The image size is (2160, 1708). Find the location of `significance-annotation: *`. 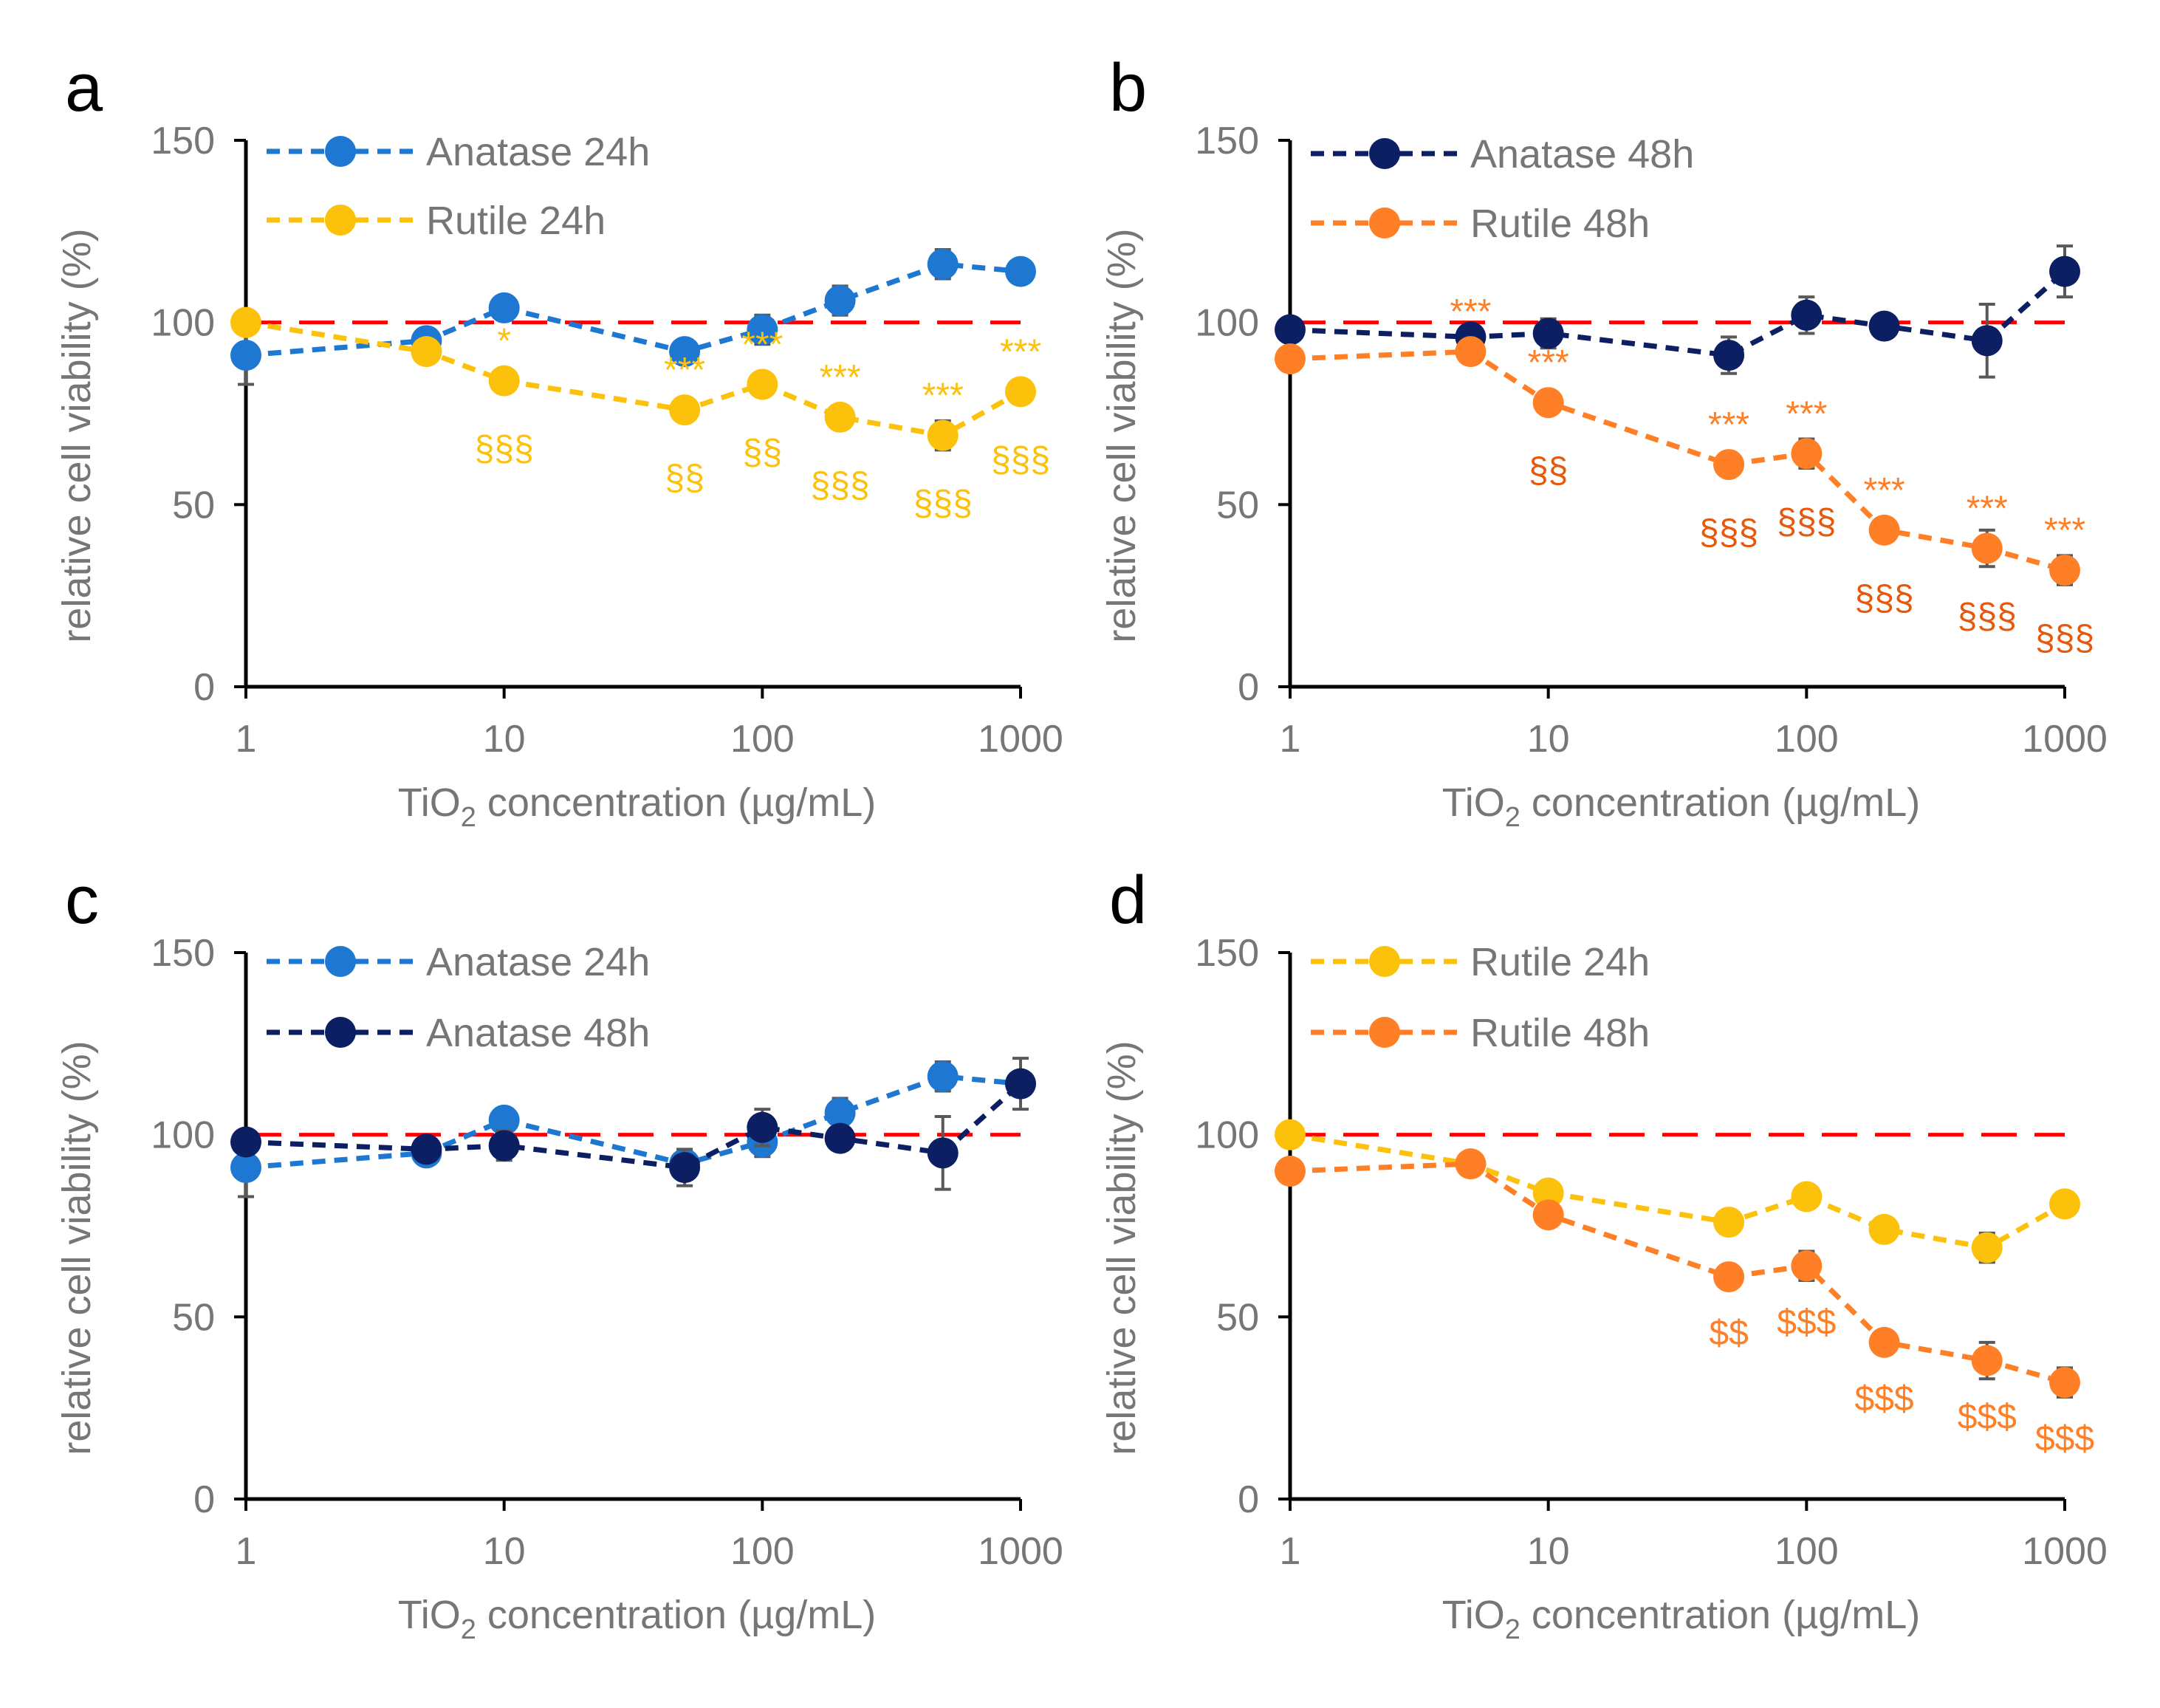

significance-annotation: * is located at coordinates (504, 342).